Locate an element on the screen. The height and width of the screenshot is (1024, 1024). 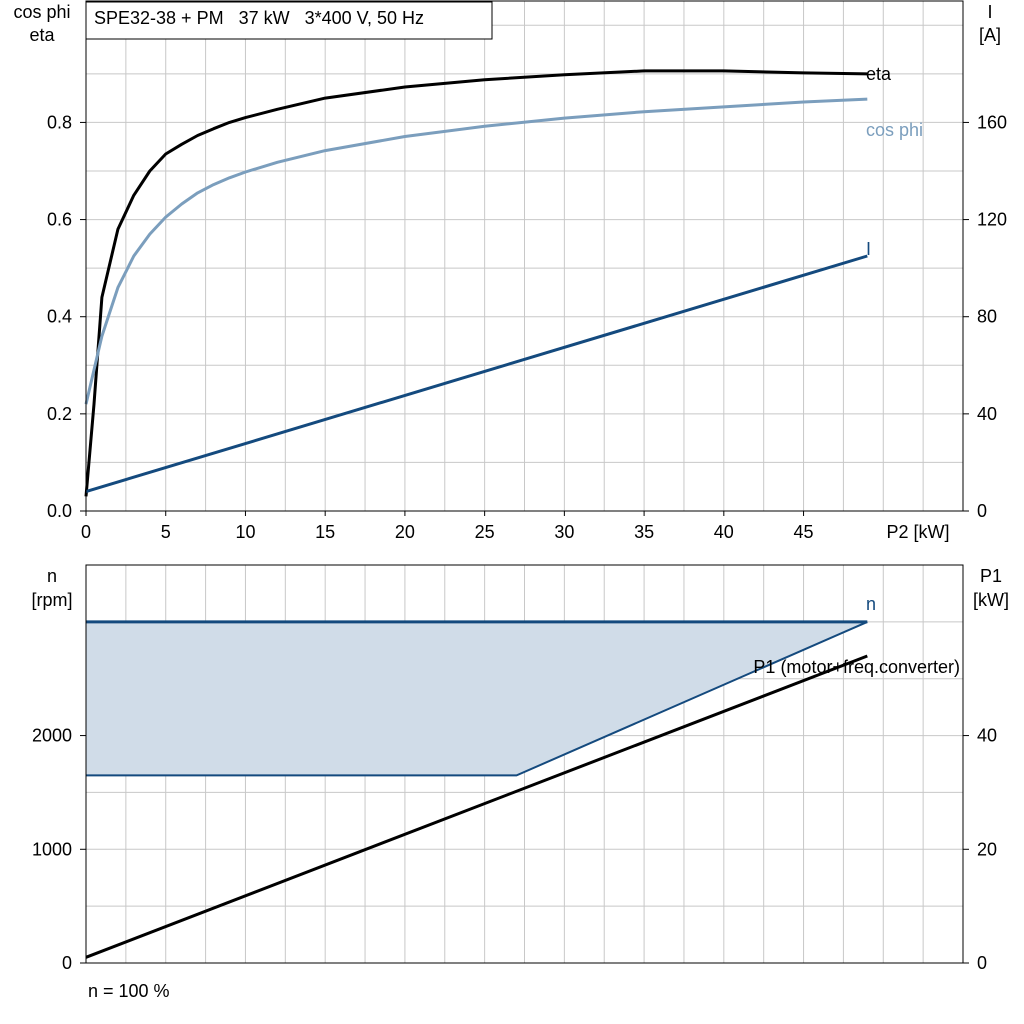
title-box: SPE32-38 + PM 37 kW 3*400 V, 50 Hz is located at coordinates (289, 20).